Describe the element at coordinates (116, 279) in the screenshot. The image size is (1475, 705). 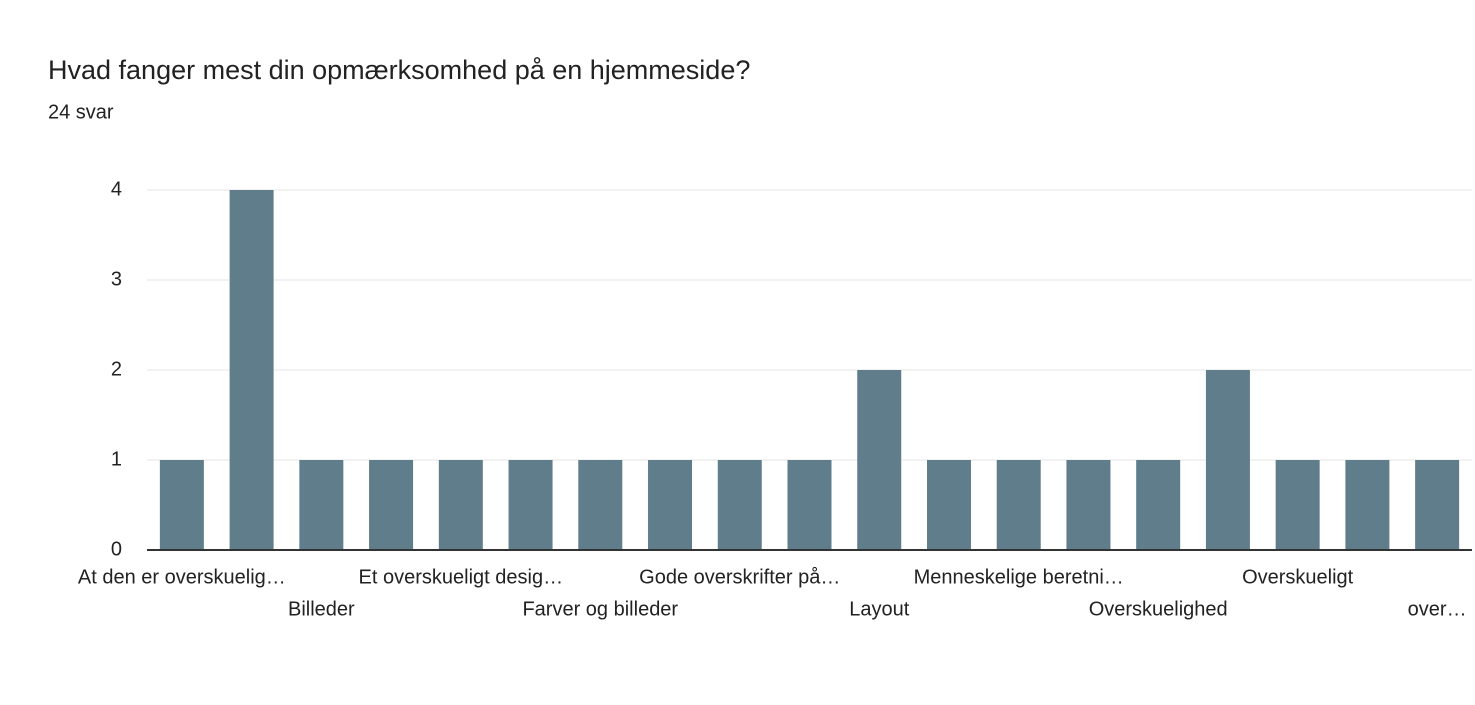
I see `y-tick-label: 3` at that location.